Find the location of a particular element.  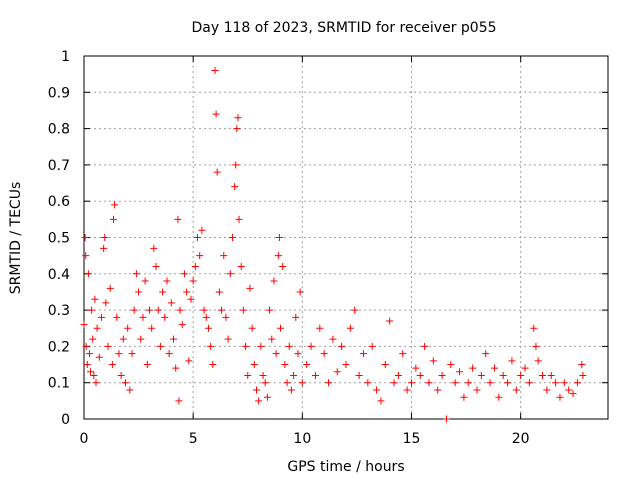

x-tick-label: 15 is located at coordinates (412, 439).